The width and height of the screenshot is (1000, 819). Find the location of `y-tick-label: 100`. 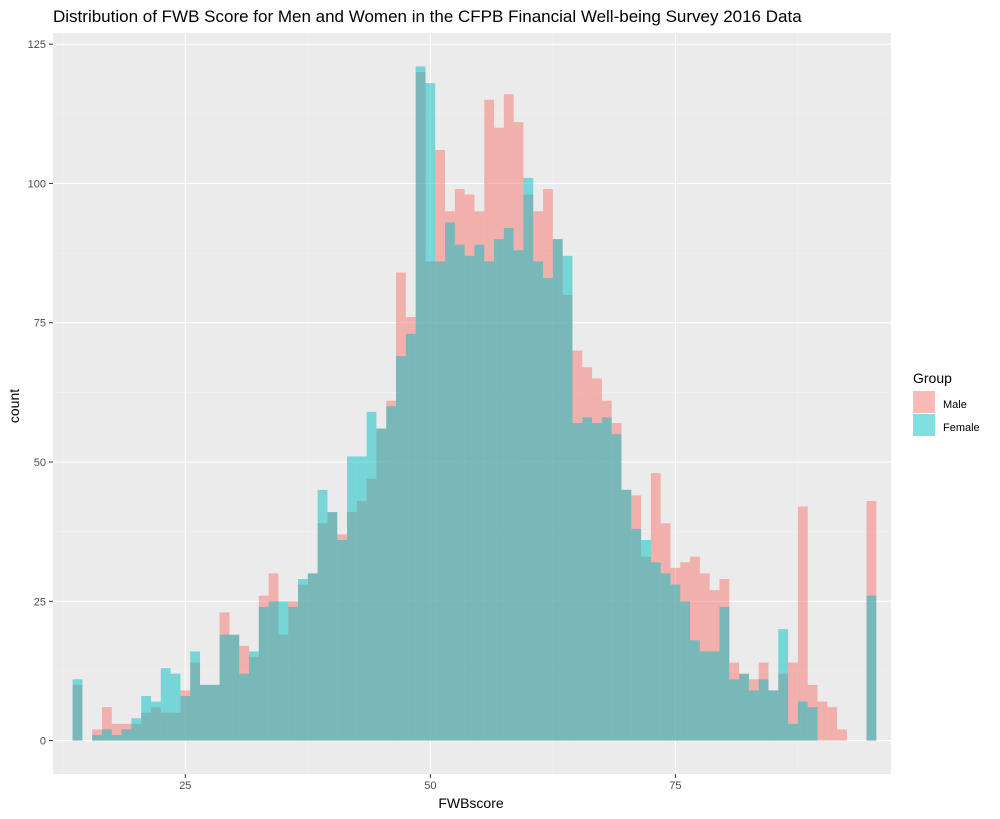

y-tick-label: 100 is located at coordinates (37, 184).